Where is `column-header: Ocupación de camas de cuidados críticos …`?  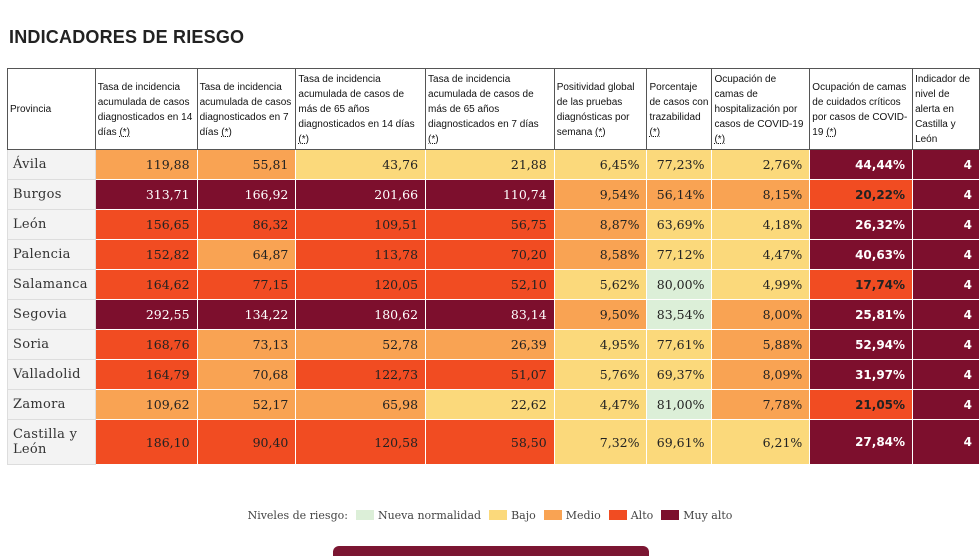 column-header: Ocupación de camas de cuidados críticos … is located at coordinates (861, 109).